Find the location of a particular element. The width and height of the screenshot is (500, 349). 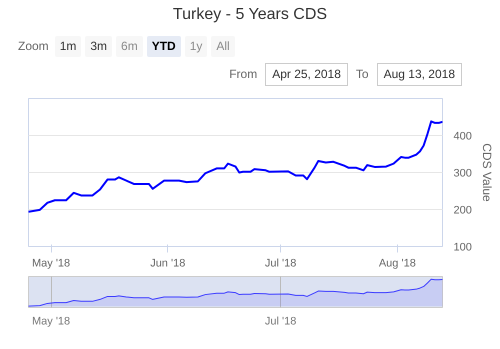

text: 1m is located at coordinates (68, 47).